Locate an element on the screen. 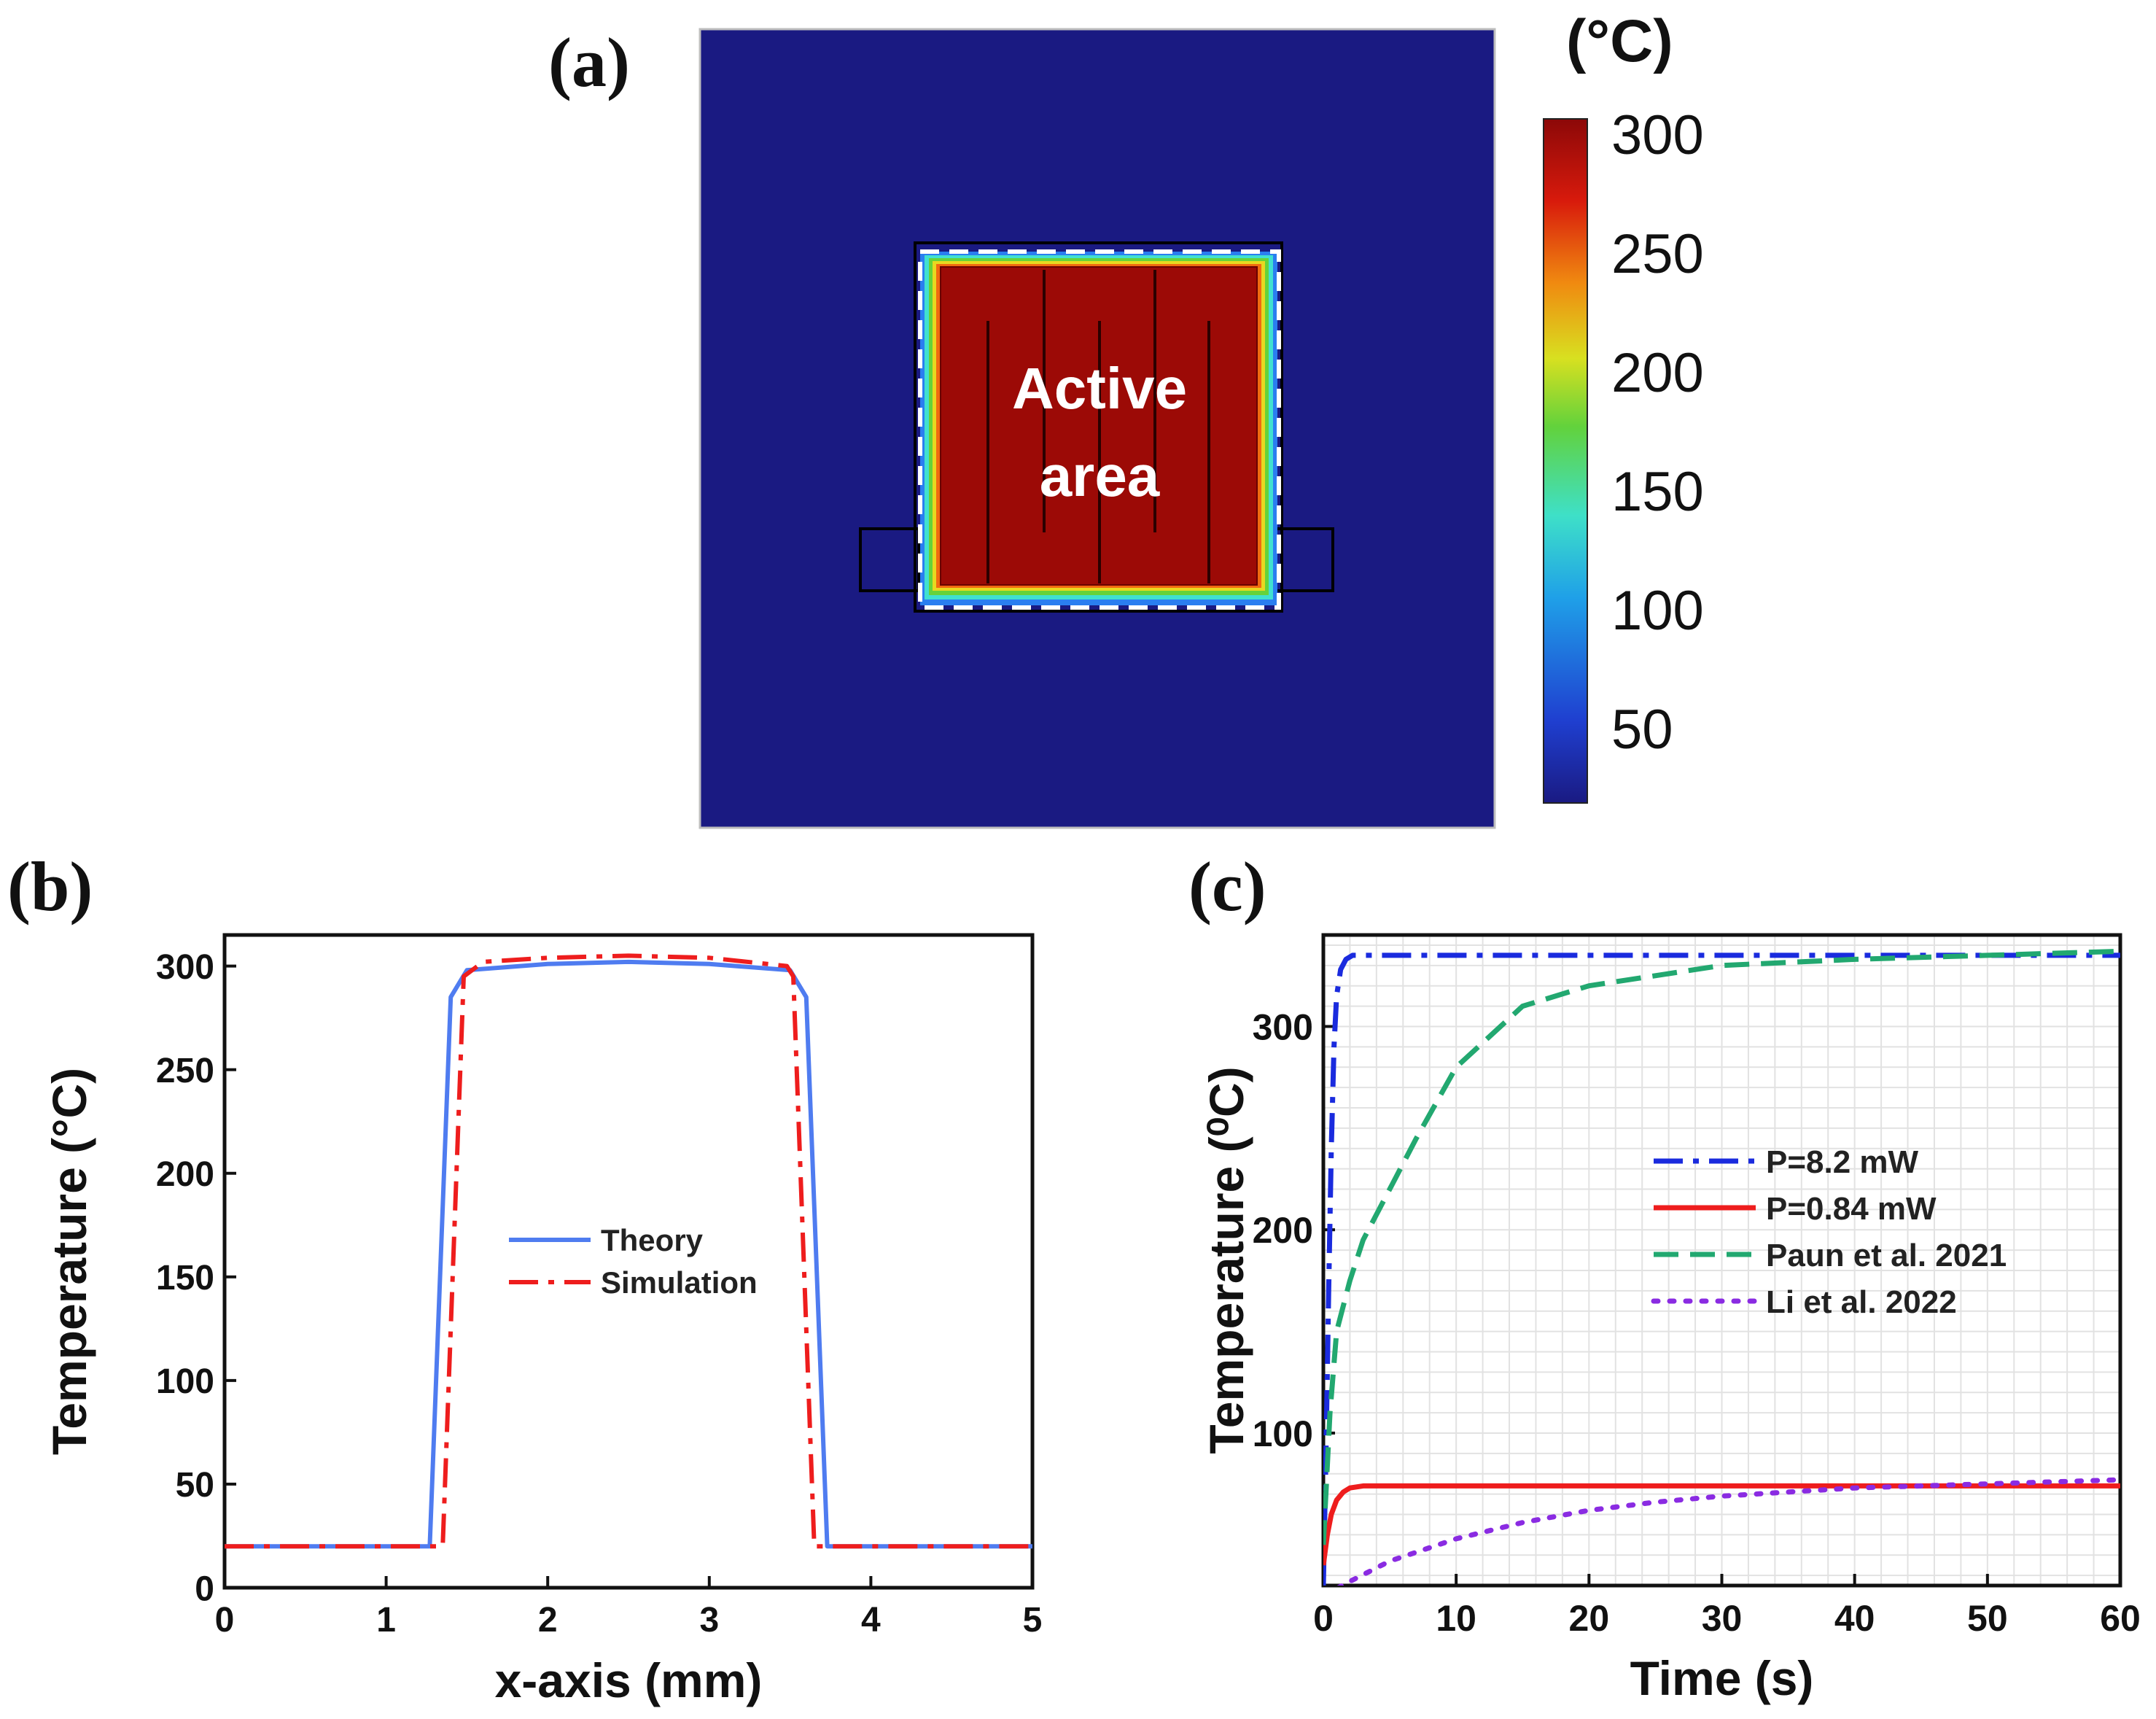 The height and width of the screenshot is (1719, 2156). x-tick-label-5: 5 is located at coordinates (1033, 1620).